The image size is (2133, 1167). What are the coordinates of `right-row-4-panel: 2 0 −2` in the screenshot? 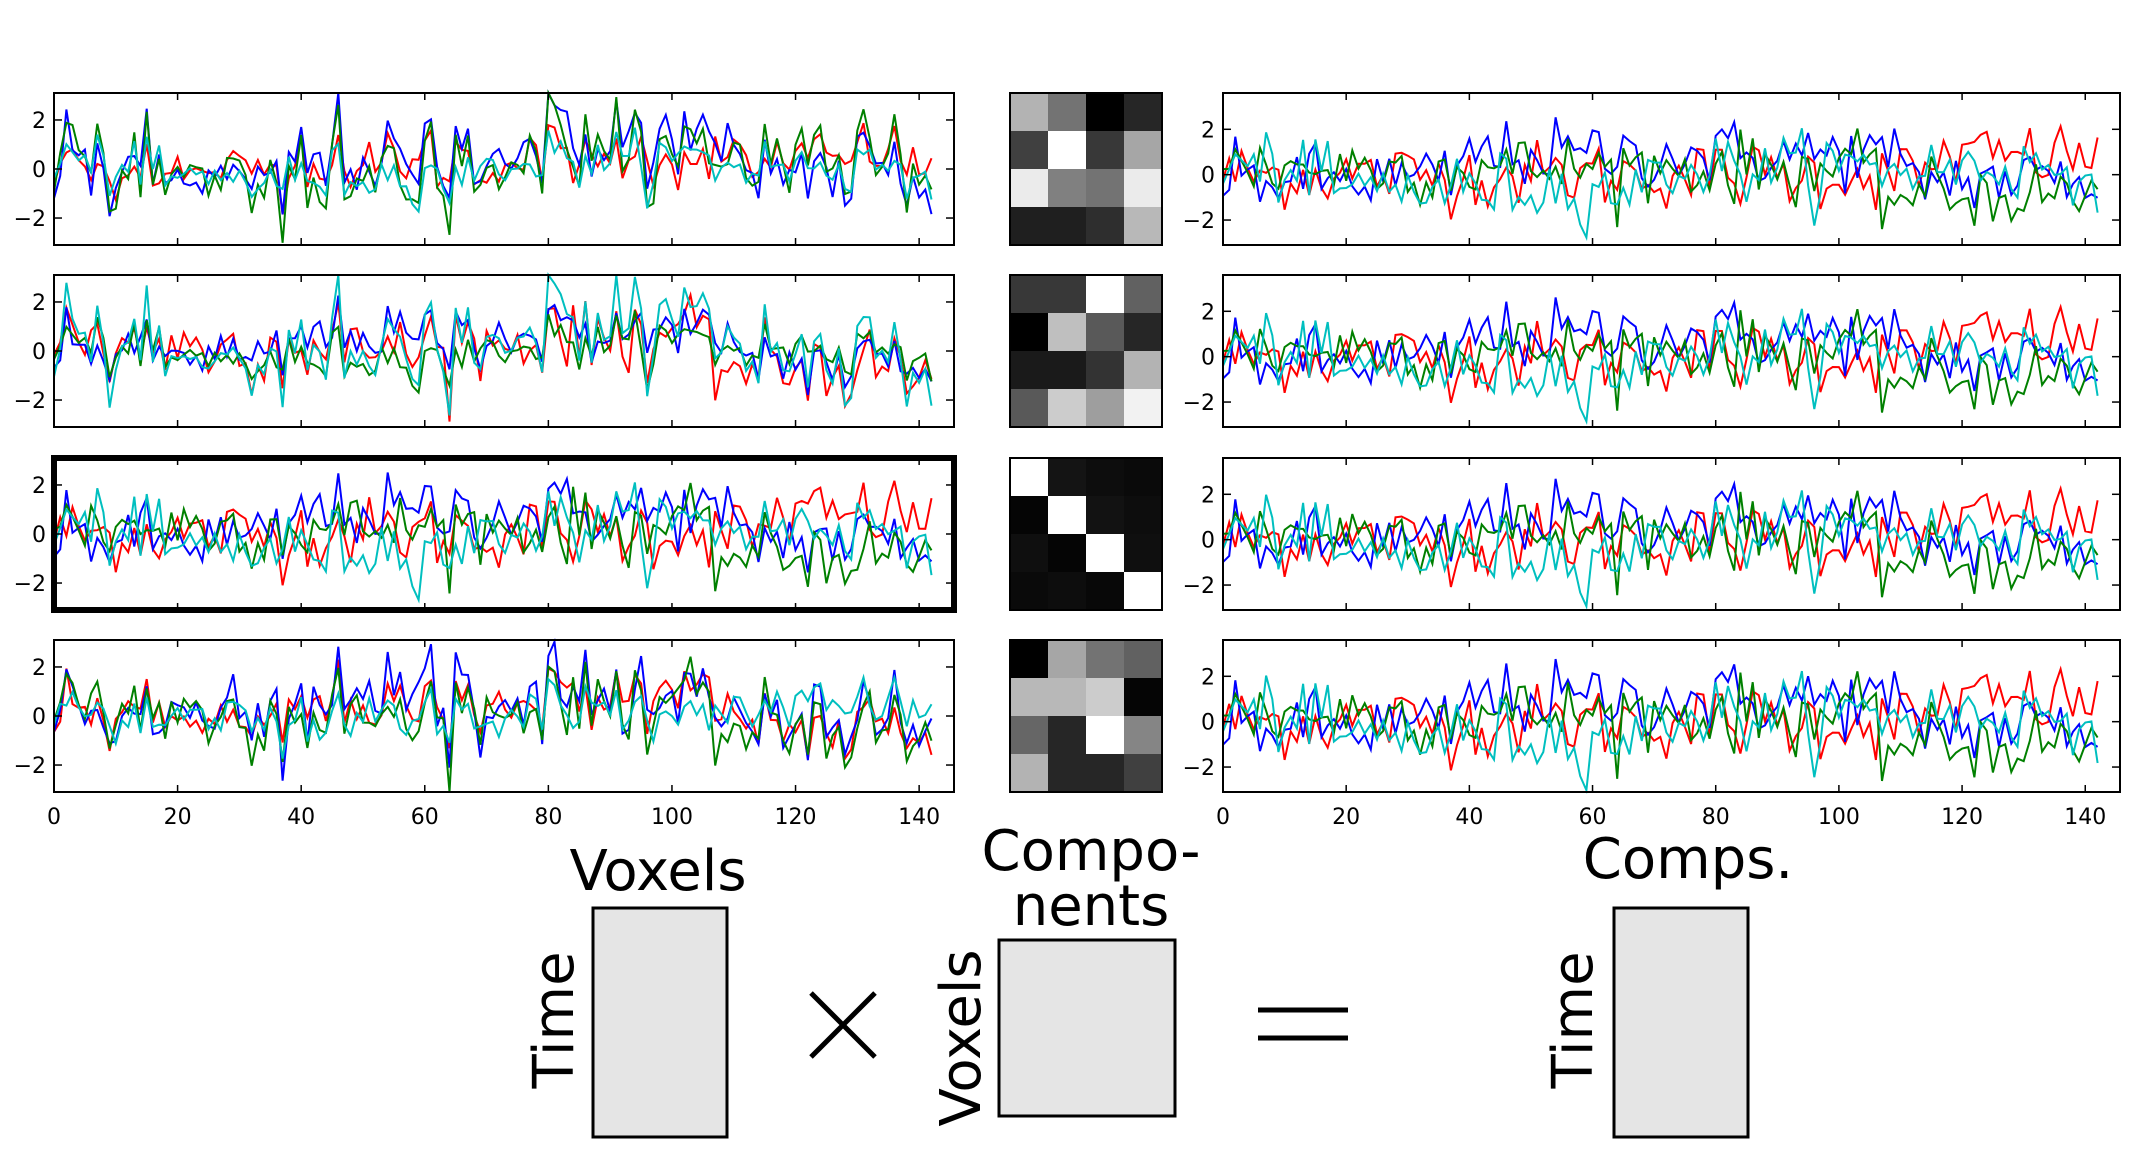 It's located at (1652, 717).